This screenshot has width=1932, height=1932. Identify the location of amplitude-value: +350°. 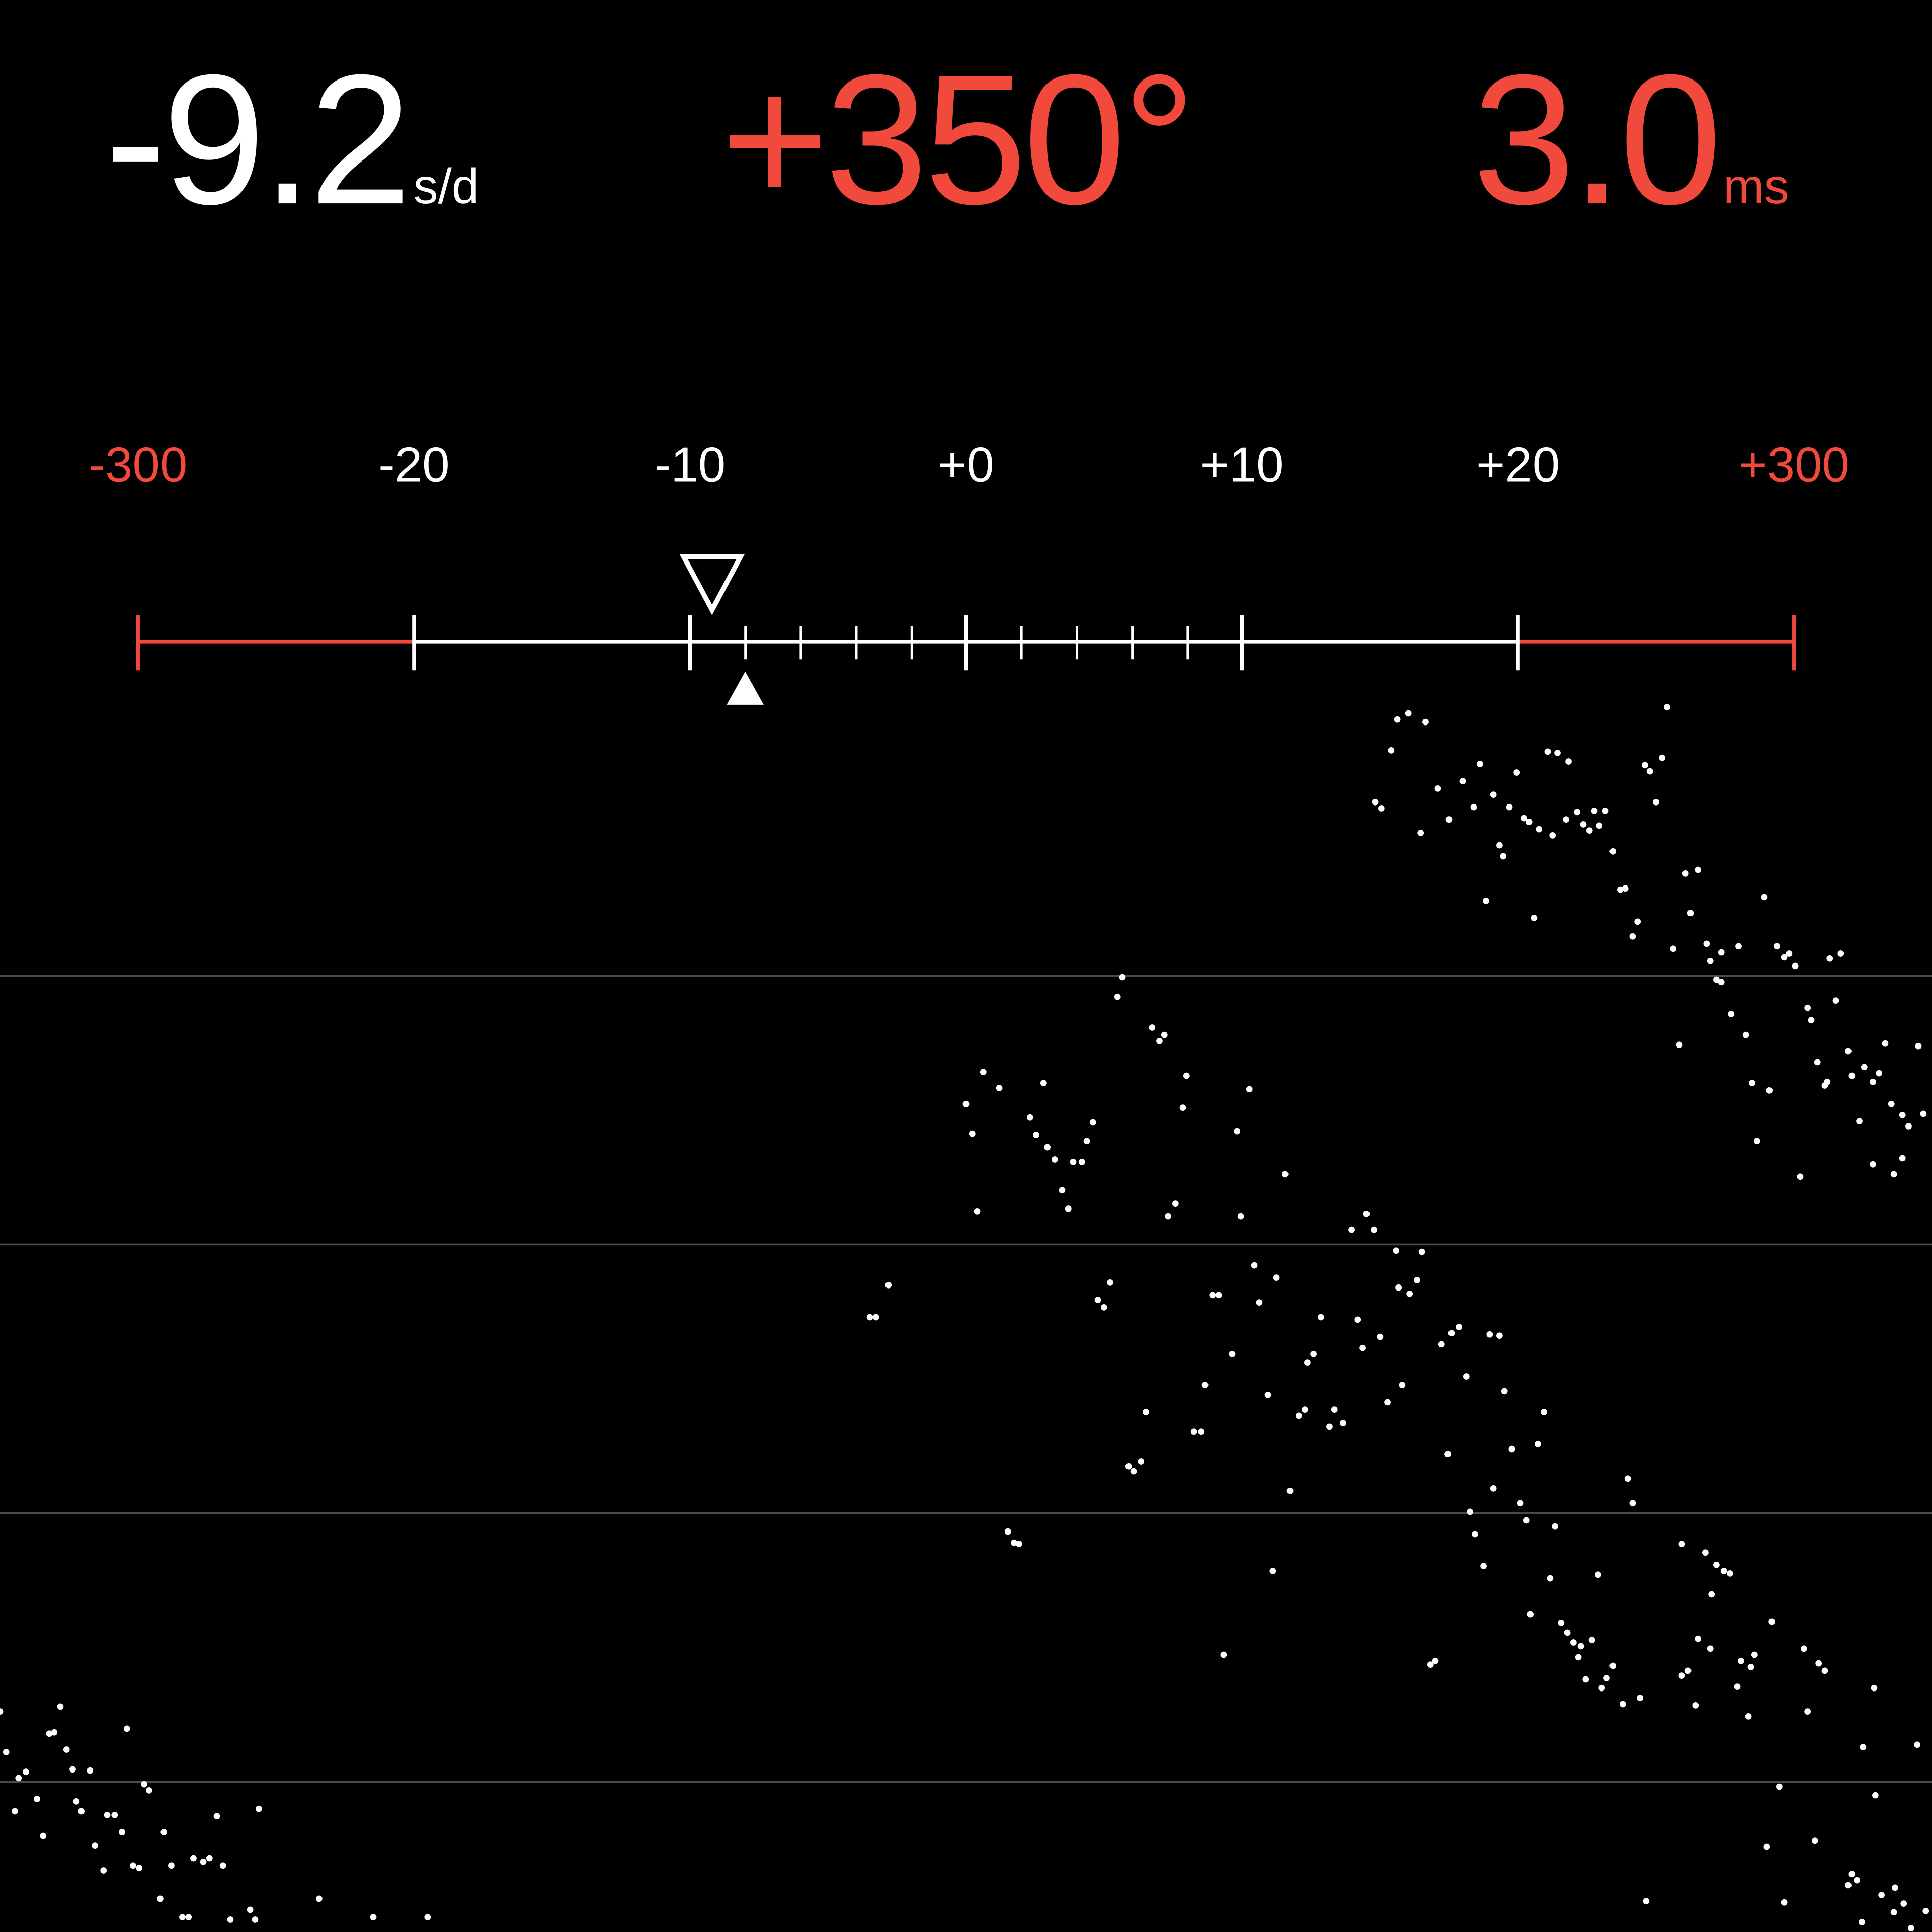
(958, 139).